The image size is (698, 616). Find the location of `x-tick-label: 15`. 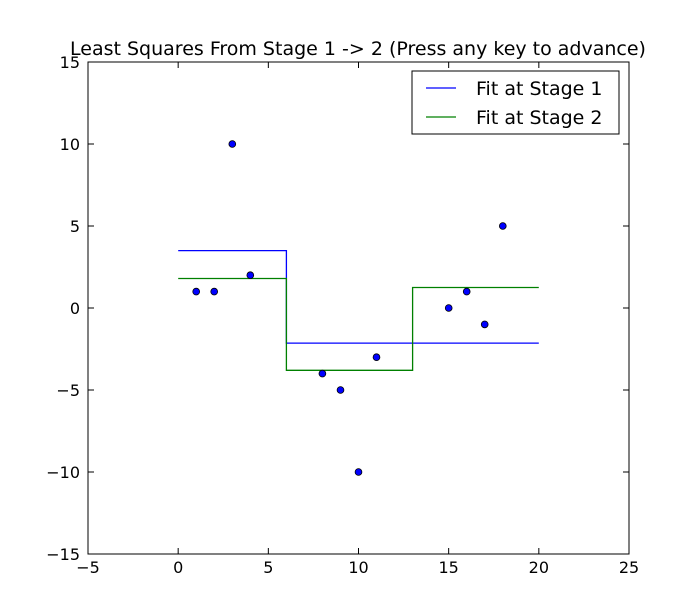

x-tick-label: 15 is located at coordinates (448, 567).